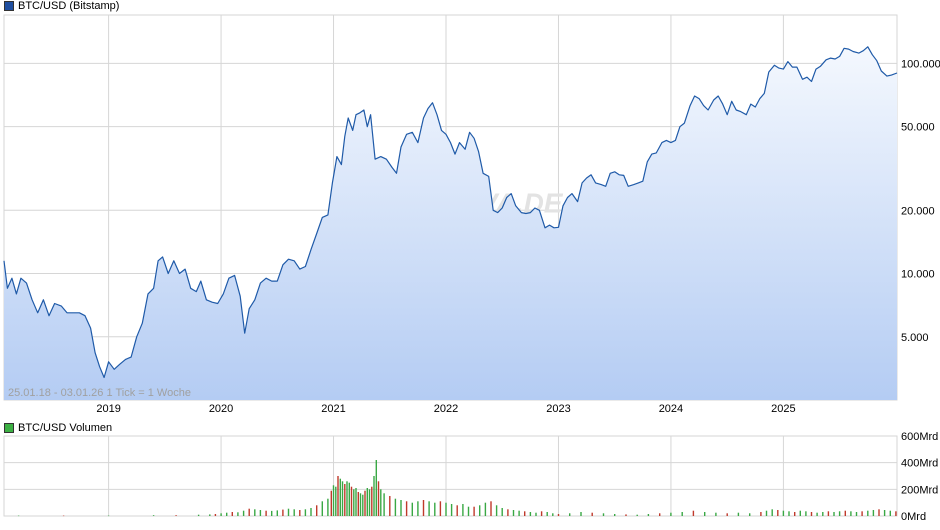 This screenshot has width=940, height=530. I want to click on volume-y-tick-label: 200Mrd, so click(919, 490).